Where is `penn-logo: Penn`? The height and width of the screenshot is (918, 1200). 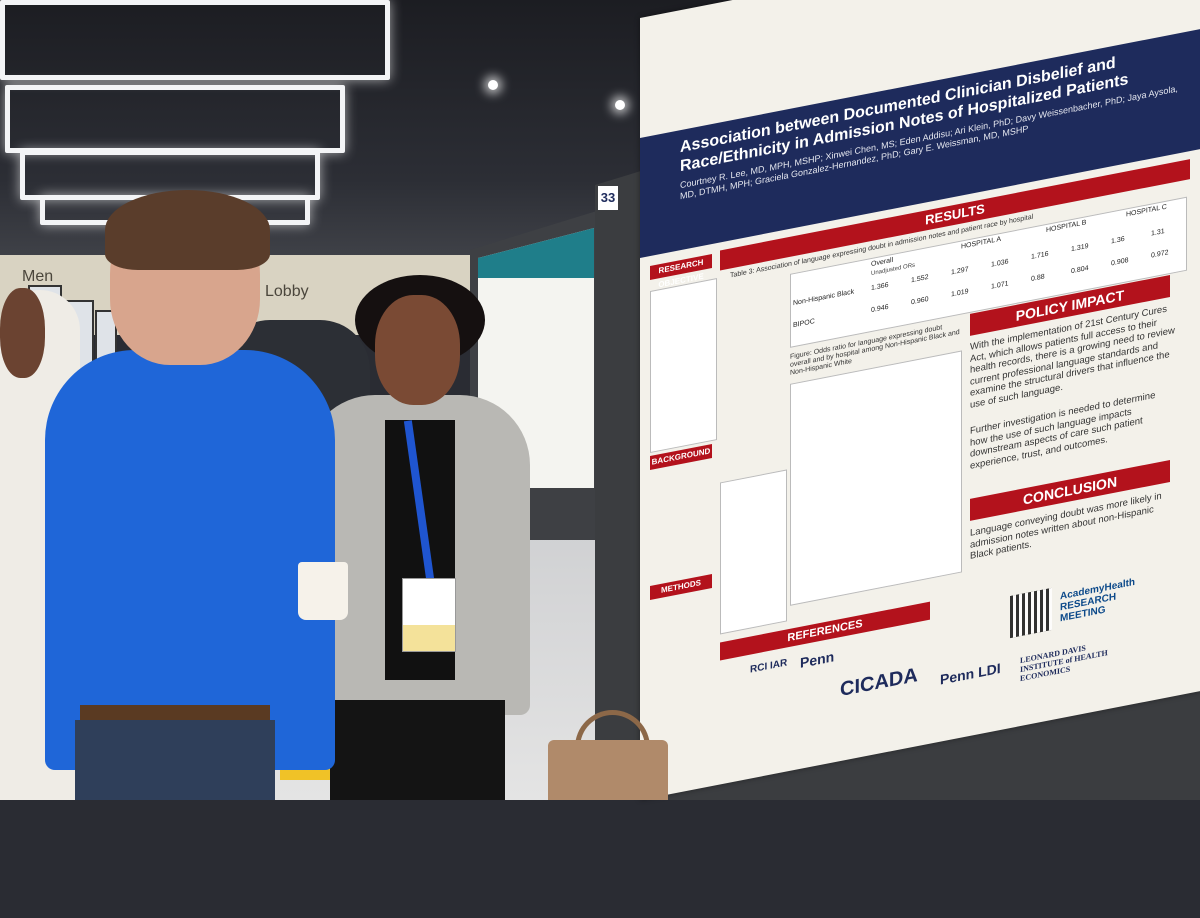
penn-logo: Penn is located at coordinates (817, 659).